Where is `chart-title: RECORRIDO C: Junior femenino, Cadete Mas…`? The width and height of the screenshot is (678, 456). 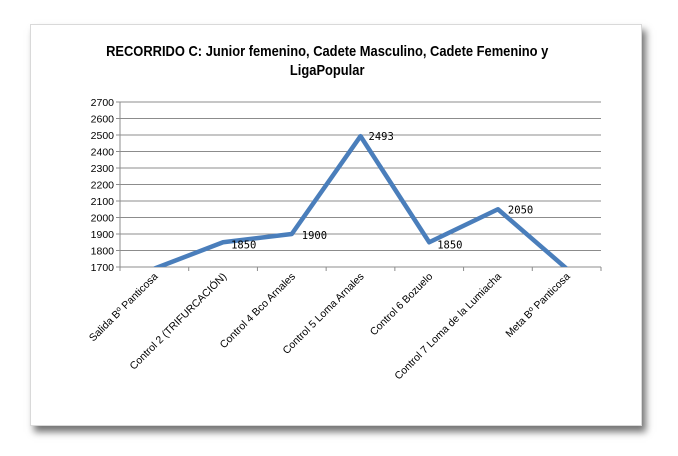
chart-title: RECORRIDO C: Junior femenino, Cadete Mas… is located at coordinates (327, 61).